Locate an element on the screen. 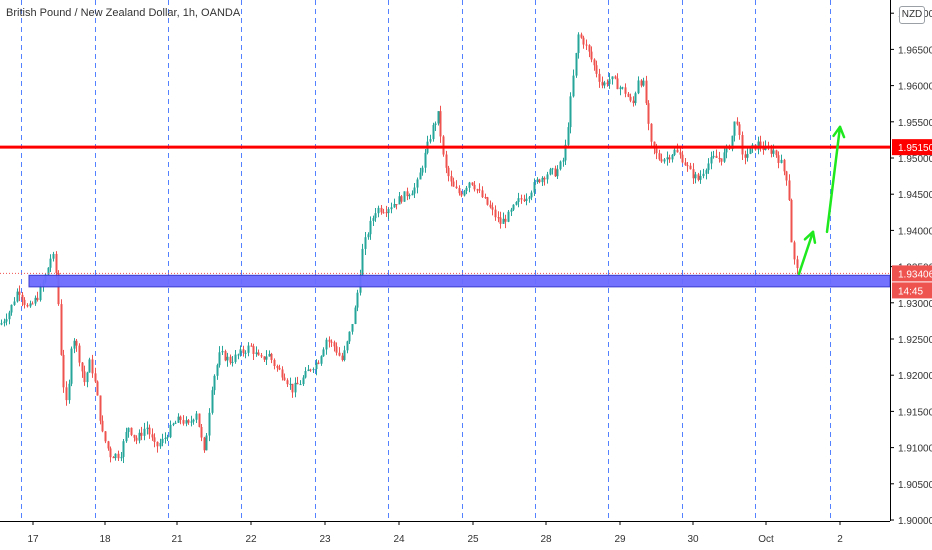 The image size is (932, 550). time-tick-label: 23 is located at coordinates (325, 539).